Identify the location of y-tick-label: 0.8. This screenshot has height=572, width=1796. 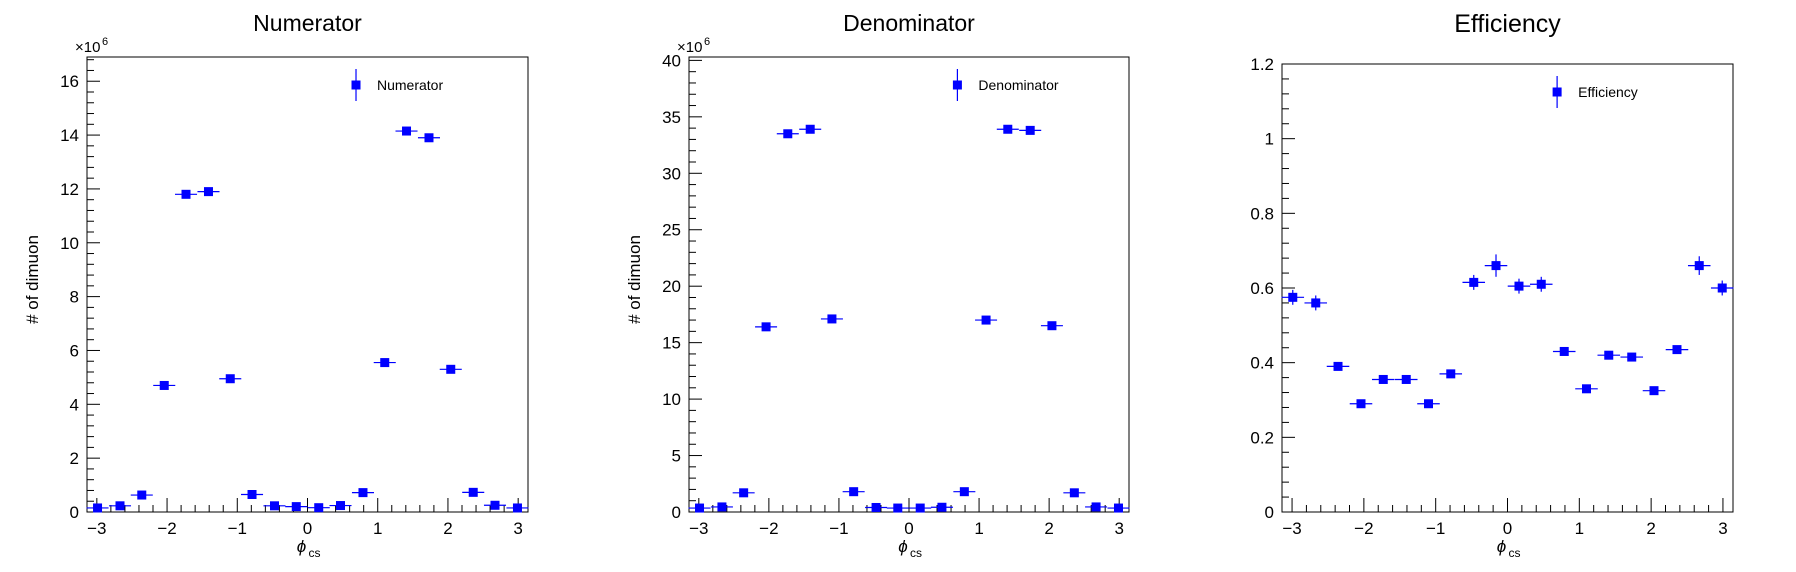
(1262, 213).